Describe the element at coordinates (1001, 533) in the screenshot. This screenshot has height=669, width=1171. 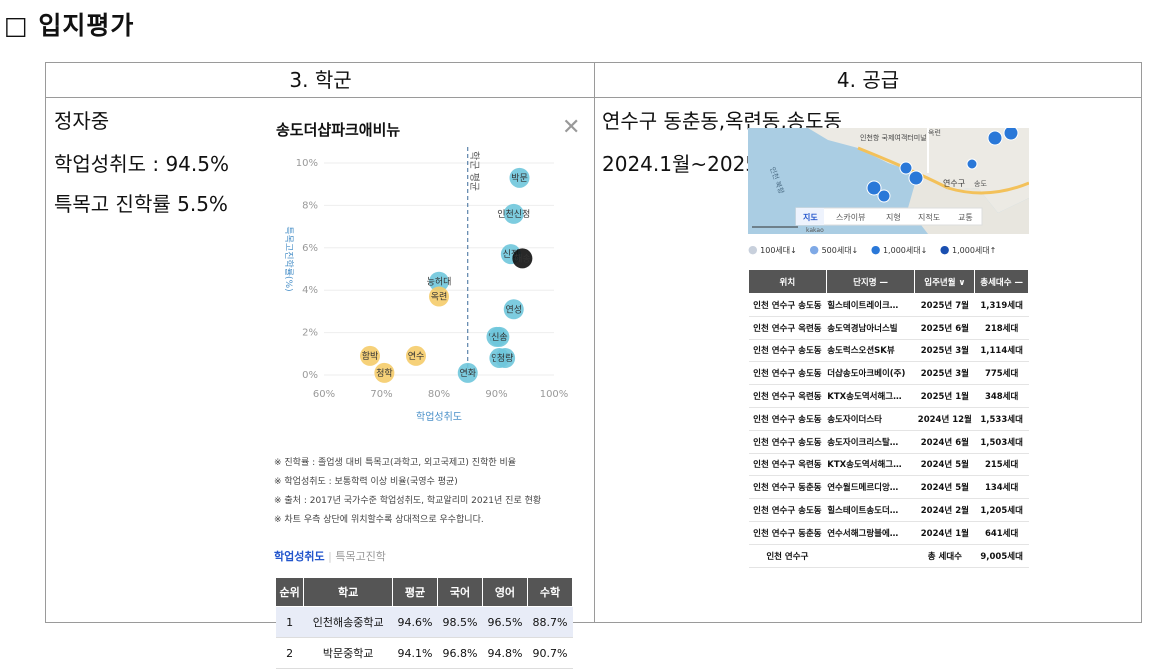
I see `cell: 641세대` at that location.